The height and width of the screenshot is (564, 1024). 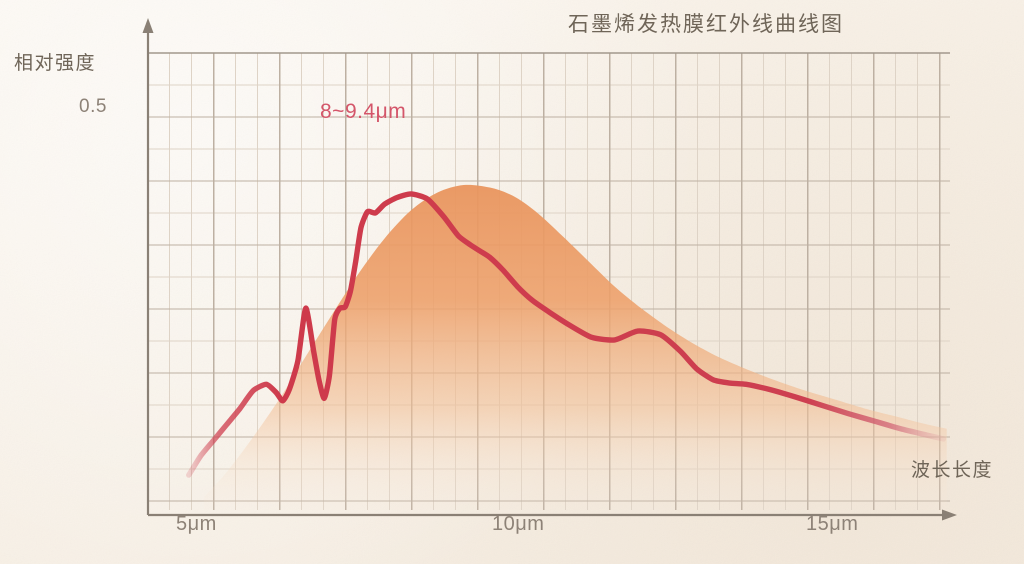 I want to click on x-axis-title: 波长长度, so click(x=952, y=470).